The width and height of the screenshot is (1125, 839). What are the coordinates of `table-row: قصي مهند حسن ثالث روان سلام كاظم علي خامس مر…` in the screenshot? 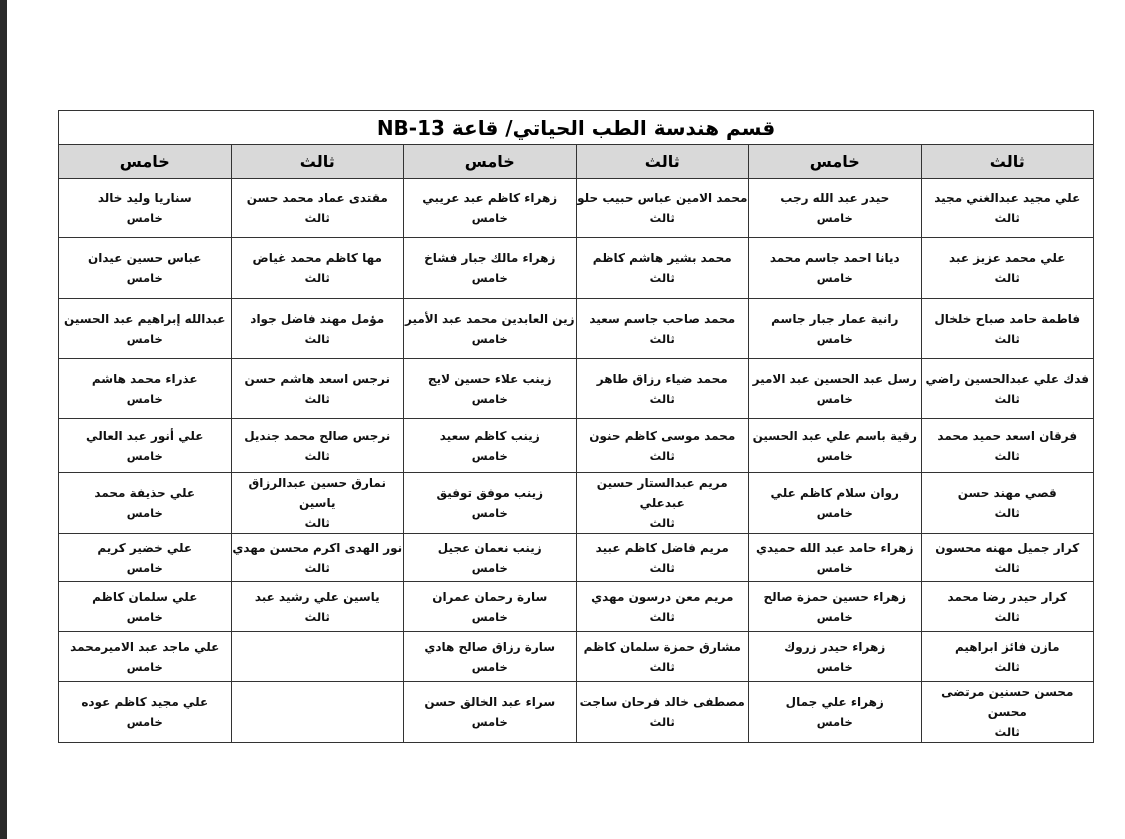 It's located at (576, 503).